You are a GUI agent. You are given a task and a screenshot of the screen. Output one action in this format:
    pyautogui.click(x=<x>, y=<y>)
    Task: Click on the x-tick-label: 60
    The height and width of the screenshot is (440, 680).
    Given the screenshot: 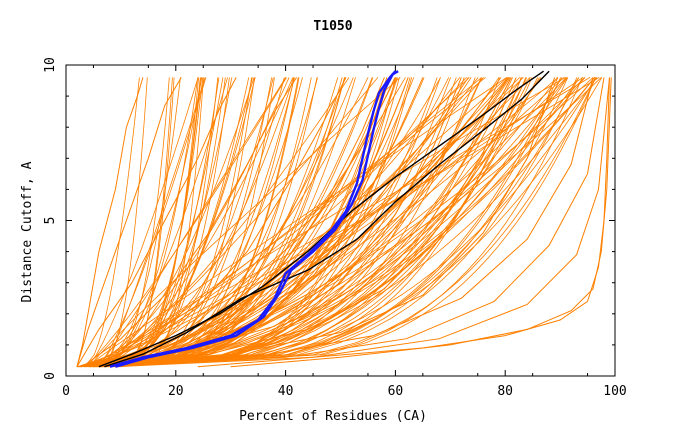 What is the action you would take?
    pyautogui.click(x=396, y=391)
    